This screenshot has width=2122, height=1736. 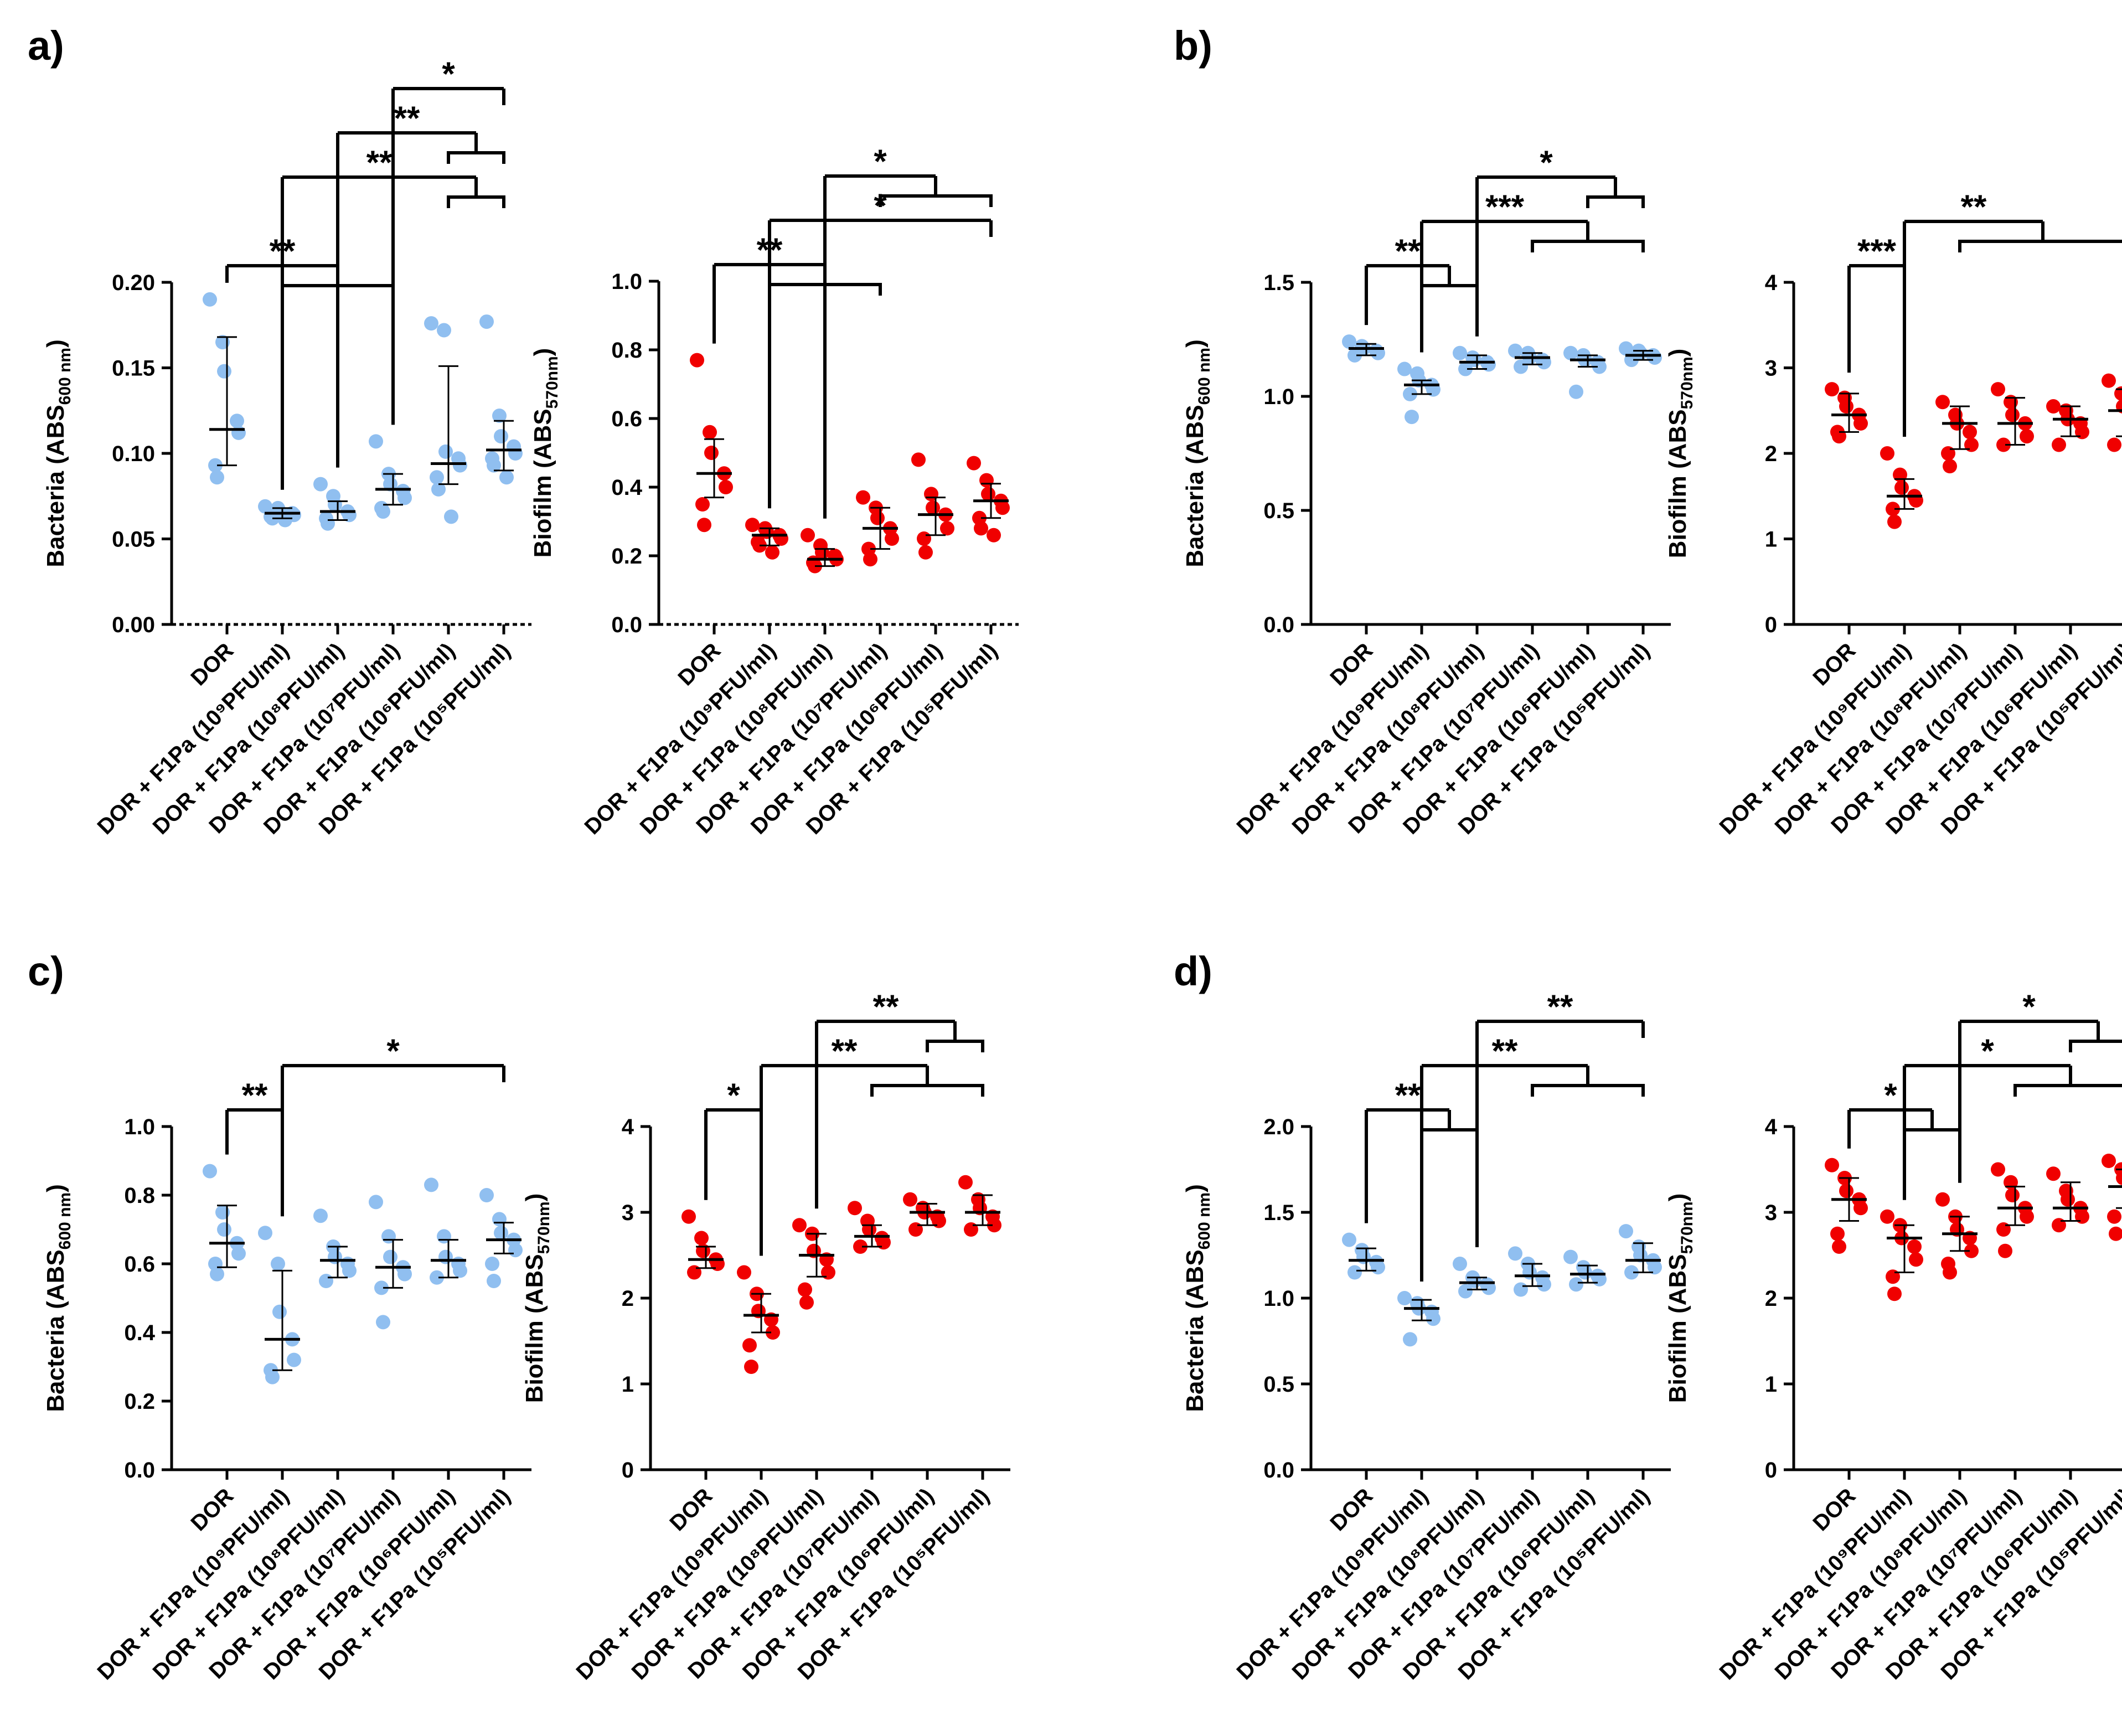 What do you see at coordinates (1278, 1384) in the screenshot?
I see `y-tick-label: 0.5` at bounding box center [1278, 1384].